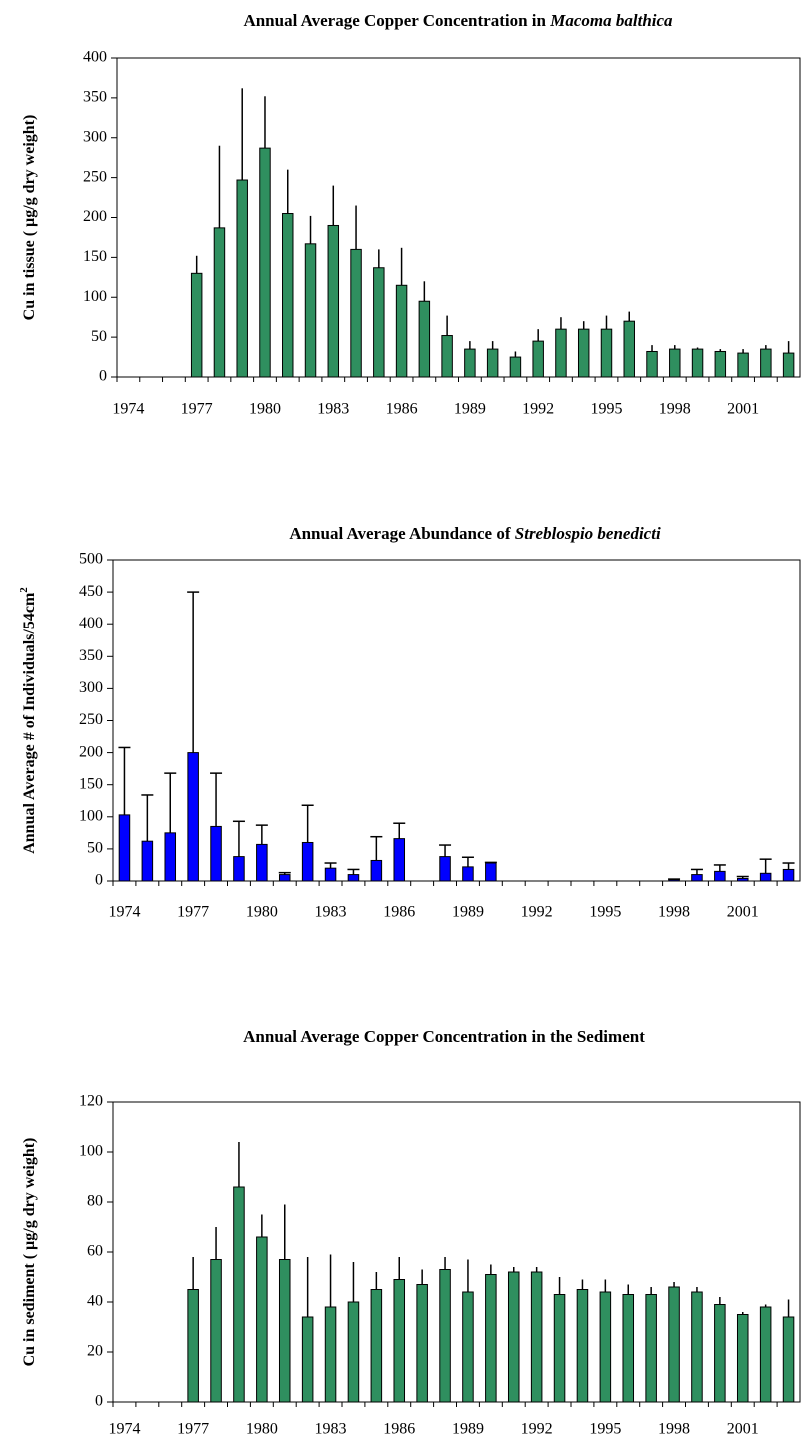 This screenshot has width=803, height=1443. I want to click on title-species: Streblospio benedicti, so click(588, 533).